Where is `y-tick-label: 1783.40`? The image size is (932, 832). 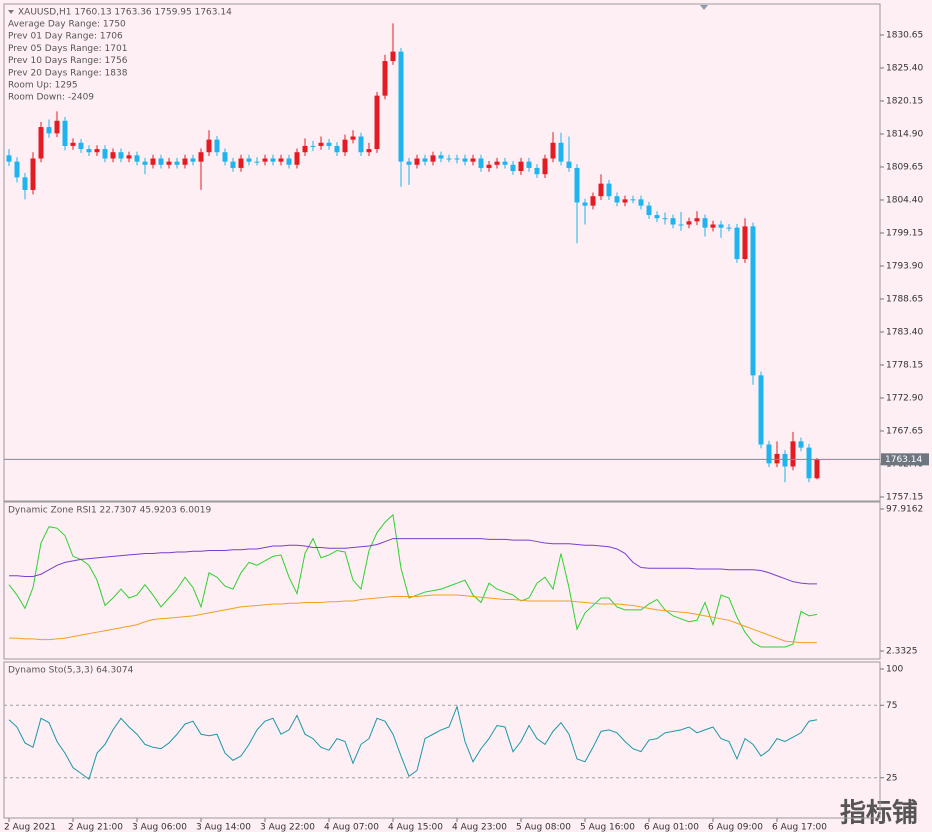
y-tick-label: 1783.40 is located at coordinates (904, 332).